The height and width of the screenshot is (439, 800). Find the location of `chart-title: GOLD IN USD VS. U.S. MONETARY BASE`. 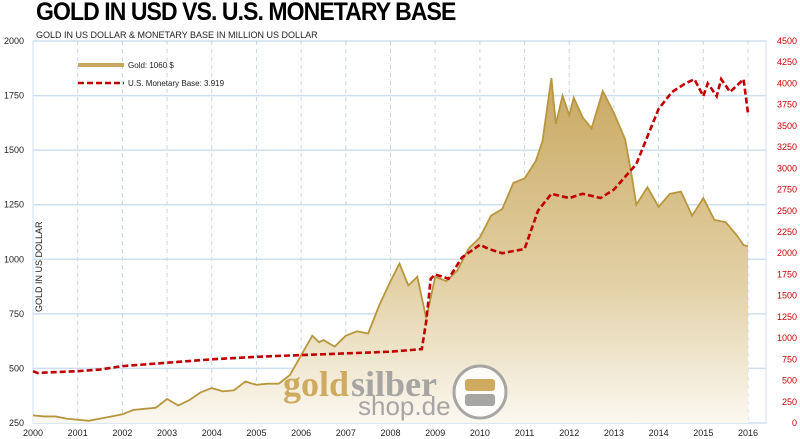

chart-title: GOLD IN USD VS. U.S. MONETARY BASE is located at coordinates (246, 13).